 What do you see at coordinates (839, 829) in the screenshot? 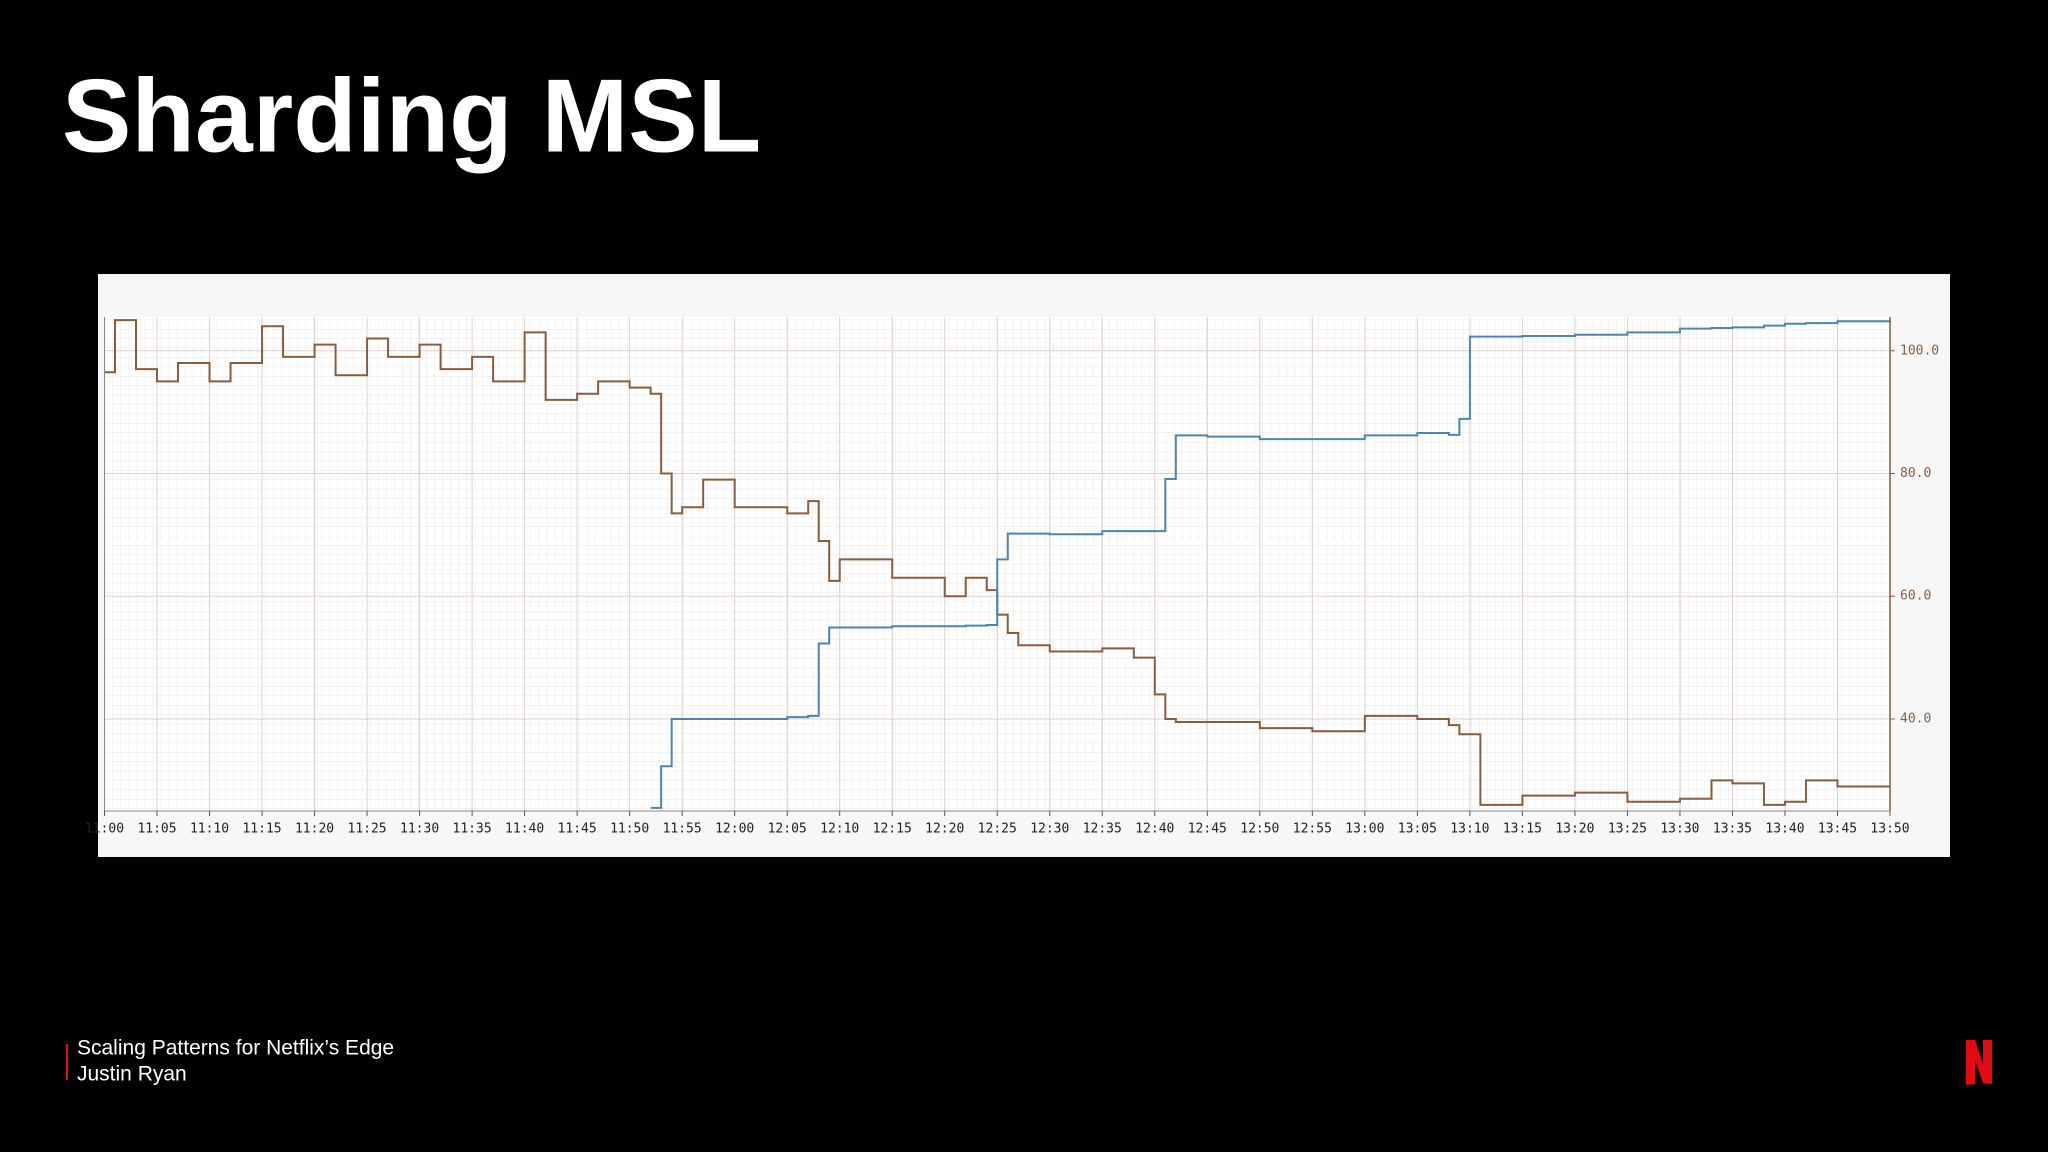
I see `x-tick-label: 12:10` at bounding box center [839, 829].